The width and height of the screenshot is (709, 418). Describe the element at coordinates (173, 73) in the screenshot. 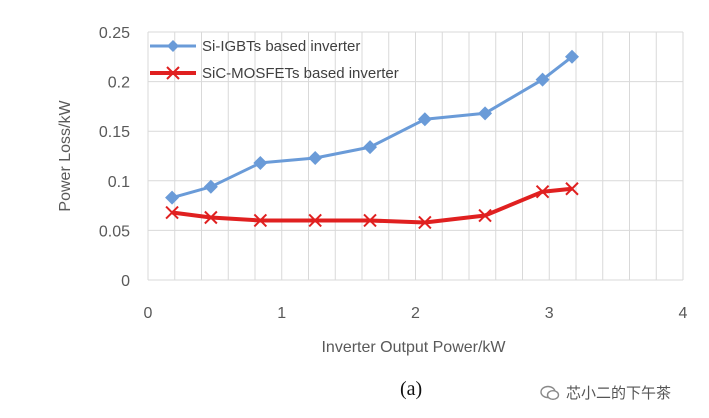

I see `legend-marker-x` at that location.